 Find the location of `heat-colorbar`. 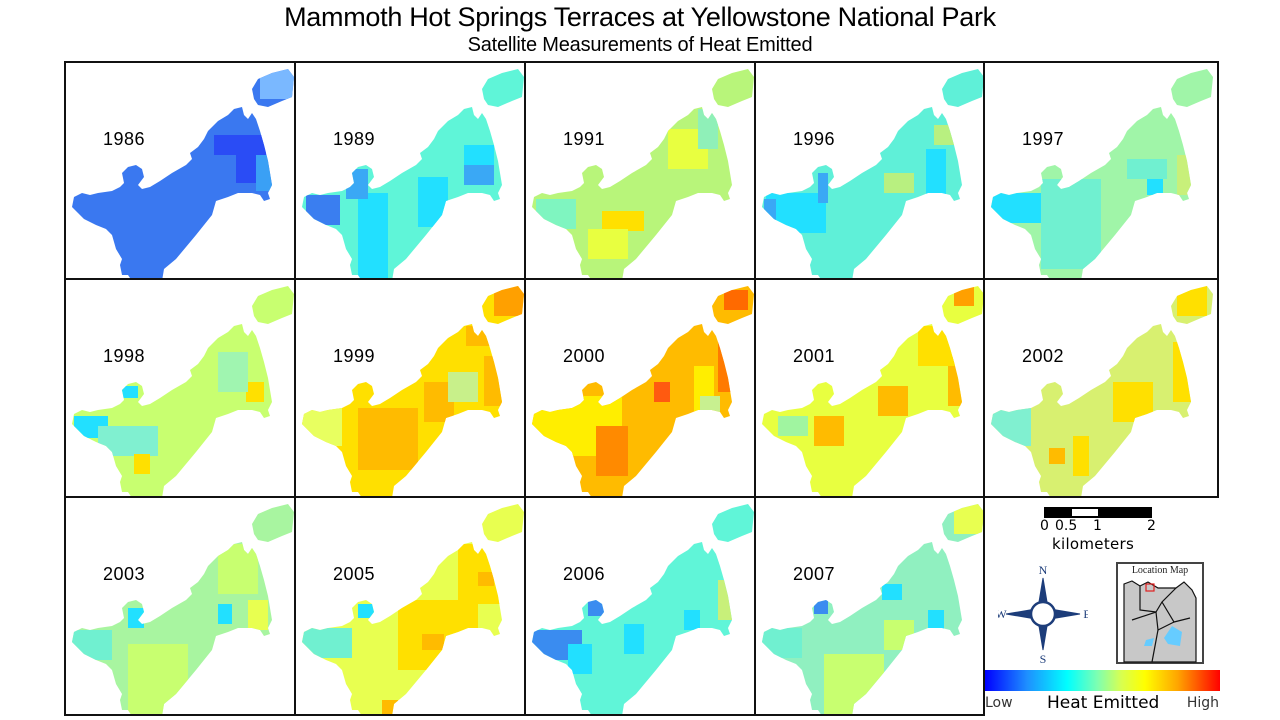

heat-colorbar is located at coordinates (1102, 680).